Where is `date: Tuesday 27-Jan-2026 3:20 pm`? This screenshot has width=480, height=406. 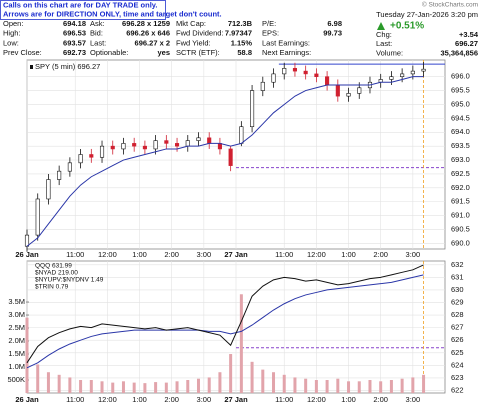
date: Tuesday 27-Jan-2026 3:20 pm is located at coordinates (427, 14).